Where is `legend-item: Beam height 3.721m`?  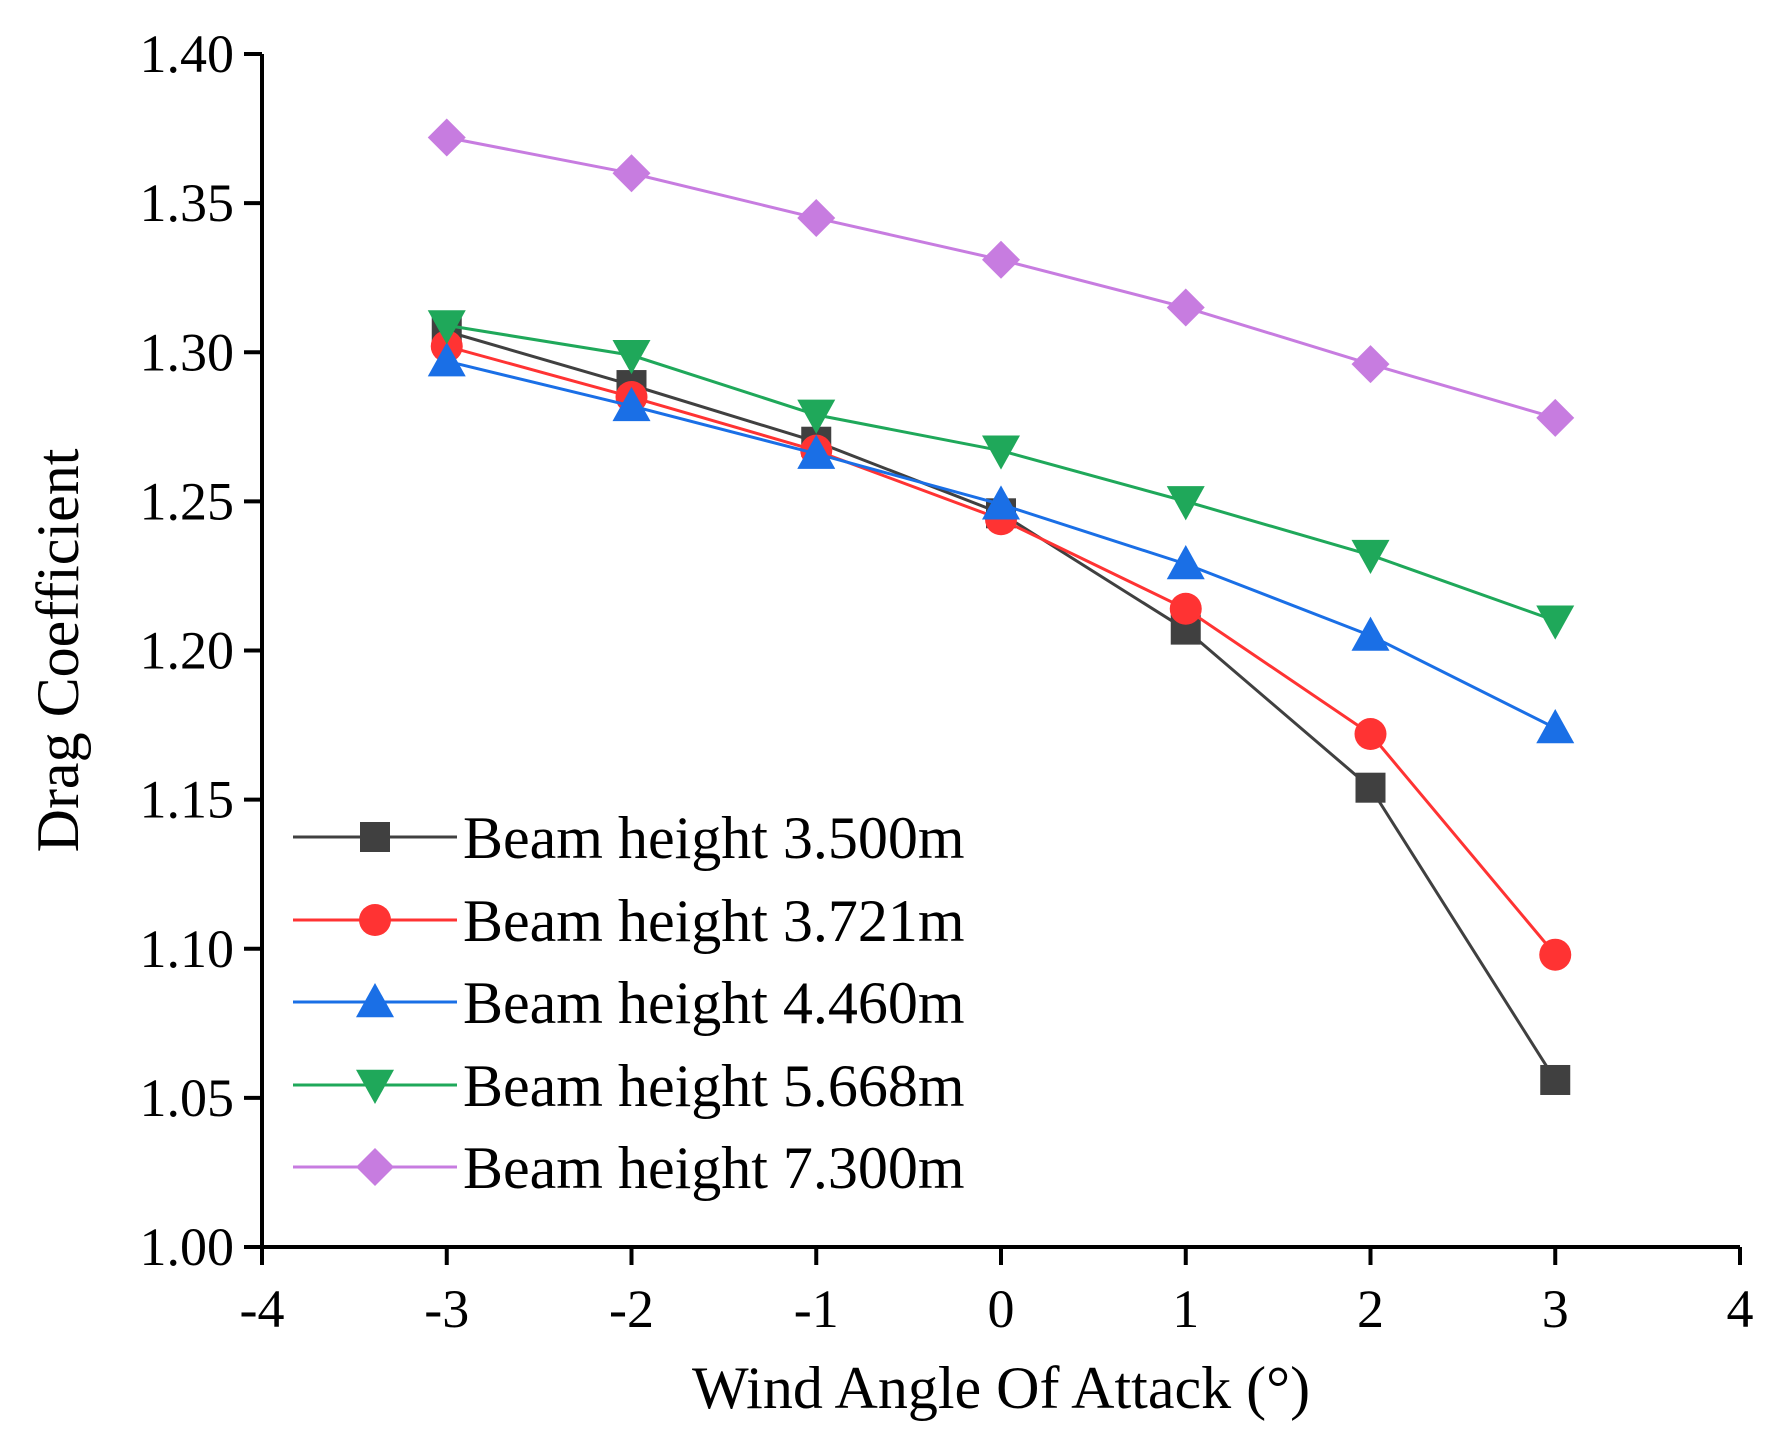 legend-item: Beam height 3.721m is located at coordinates (629, 921).